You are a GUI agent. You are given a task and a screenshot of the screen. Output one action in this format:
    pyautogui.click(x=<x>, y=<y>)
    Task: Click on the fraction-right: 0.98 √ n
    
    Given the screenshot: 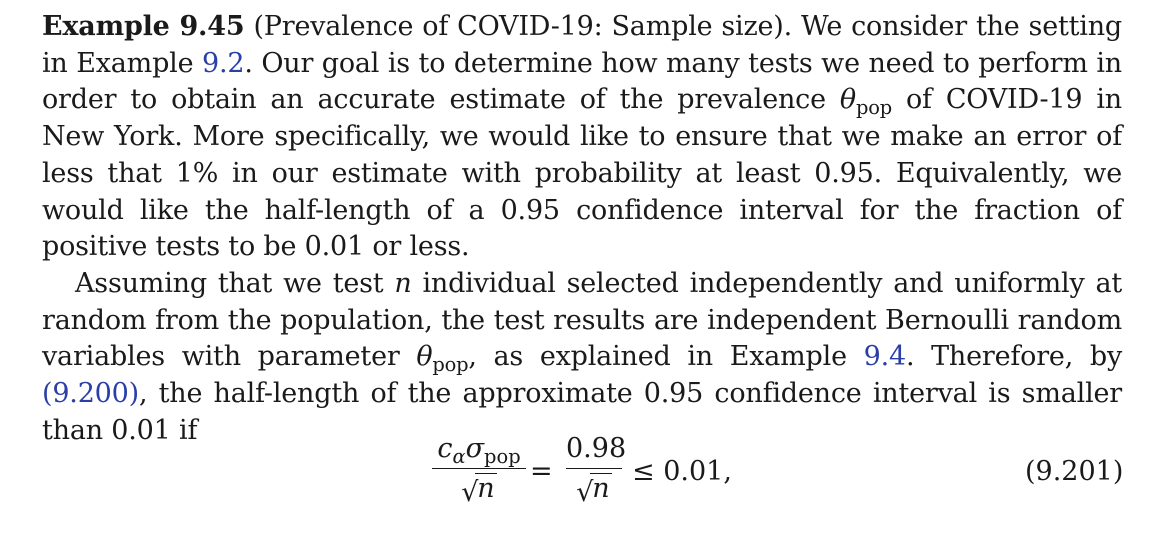 What is the action you would take?
    pyautogui.click(x=596, y=470)
    